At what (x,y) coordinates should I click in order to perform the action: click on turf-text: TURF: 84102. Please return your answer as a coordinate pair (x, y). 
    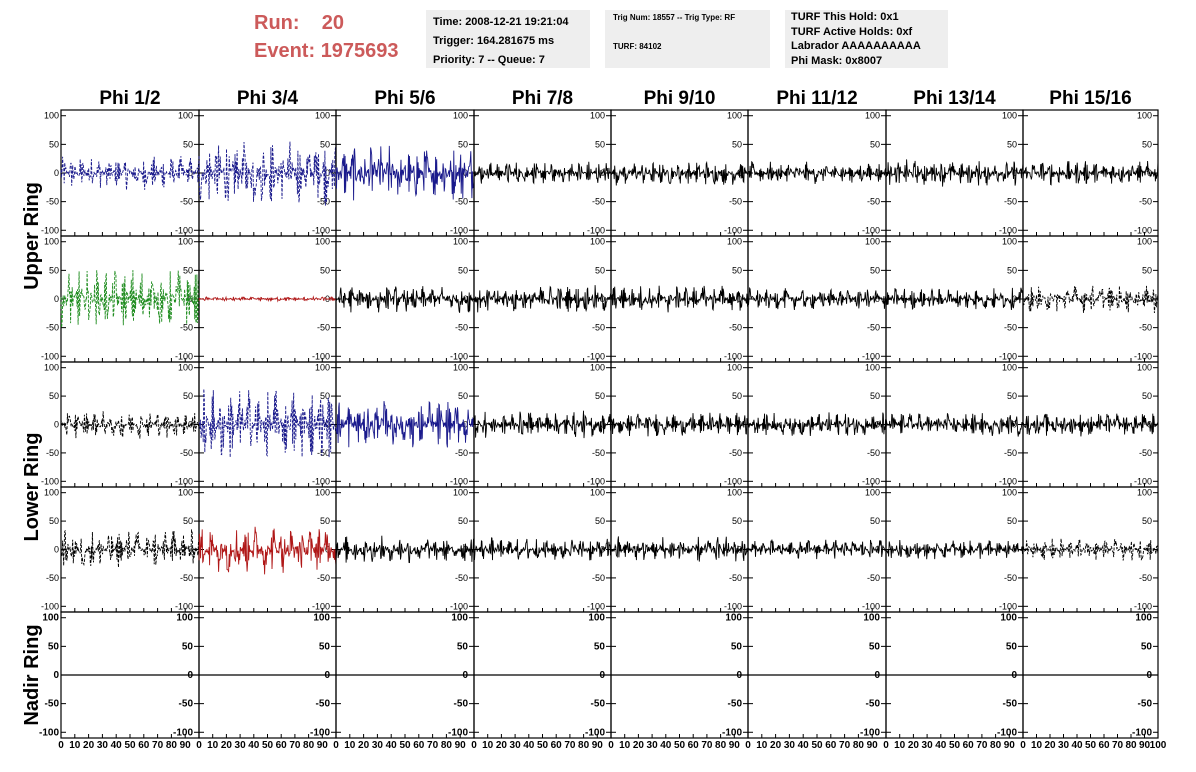
    Looking at the image, I should click on (637, 46).